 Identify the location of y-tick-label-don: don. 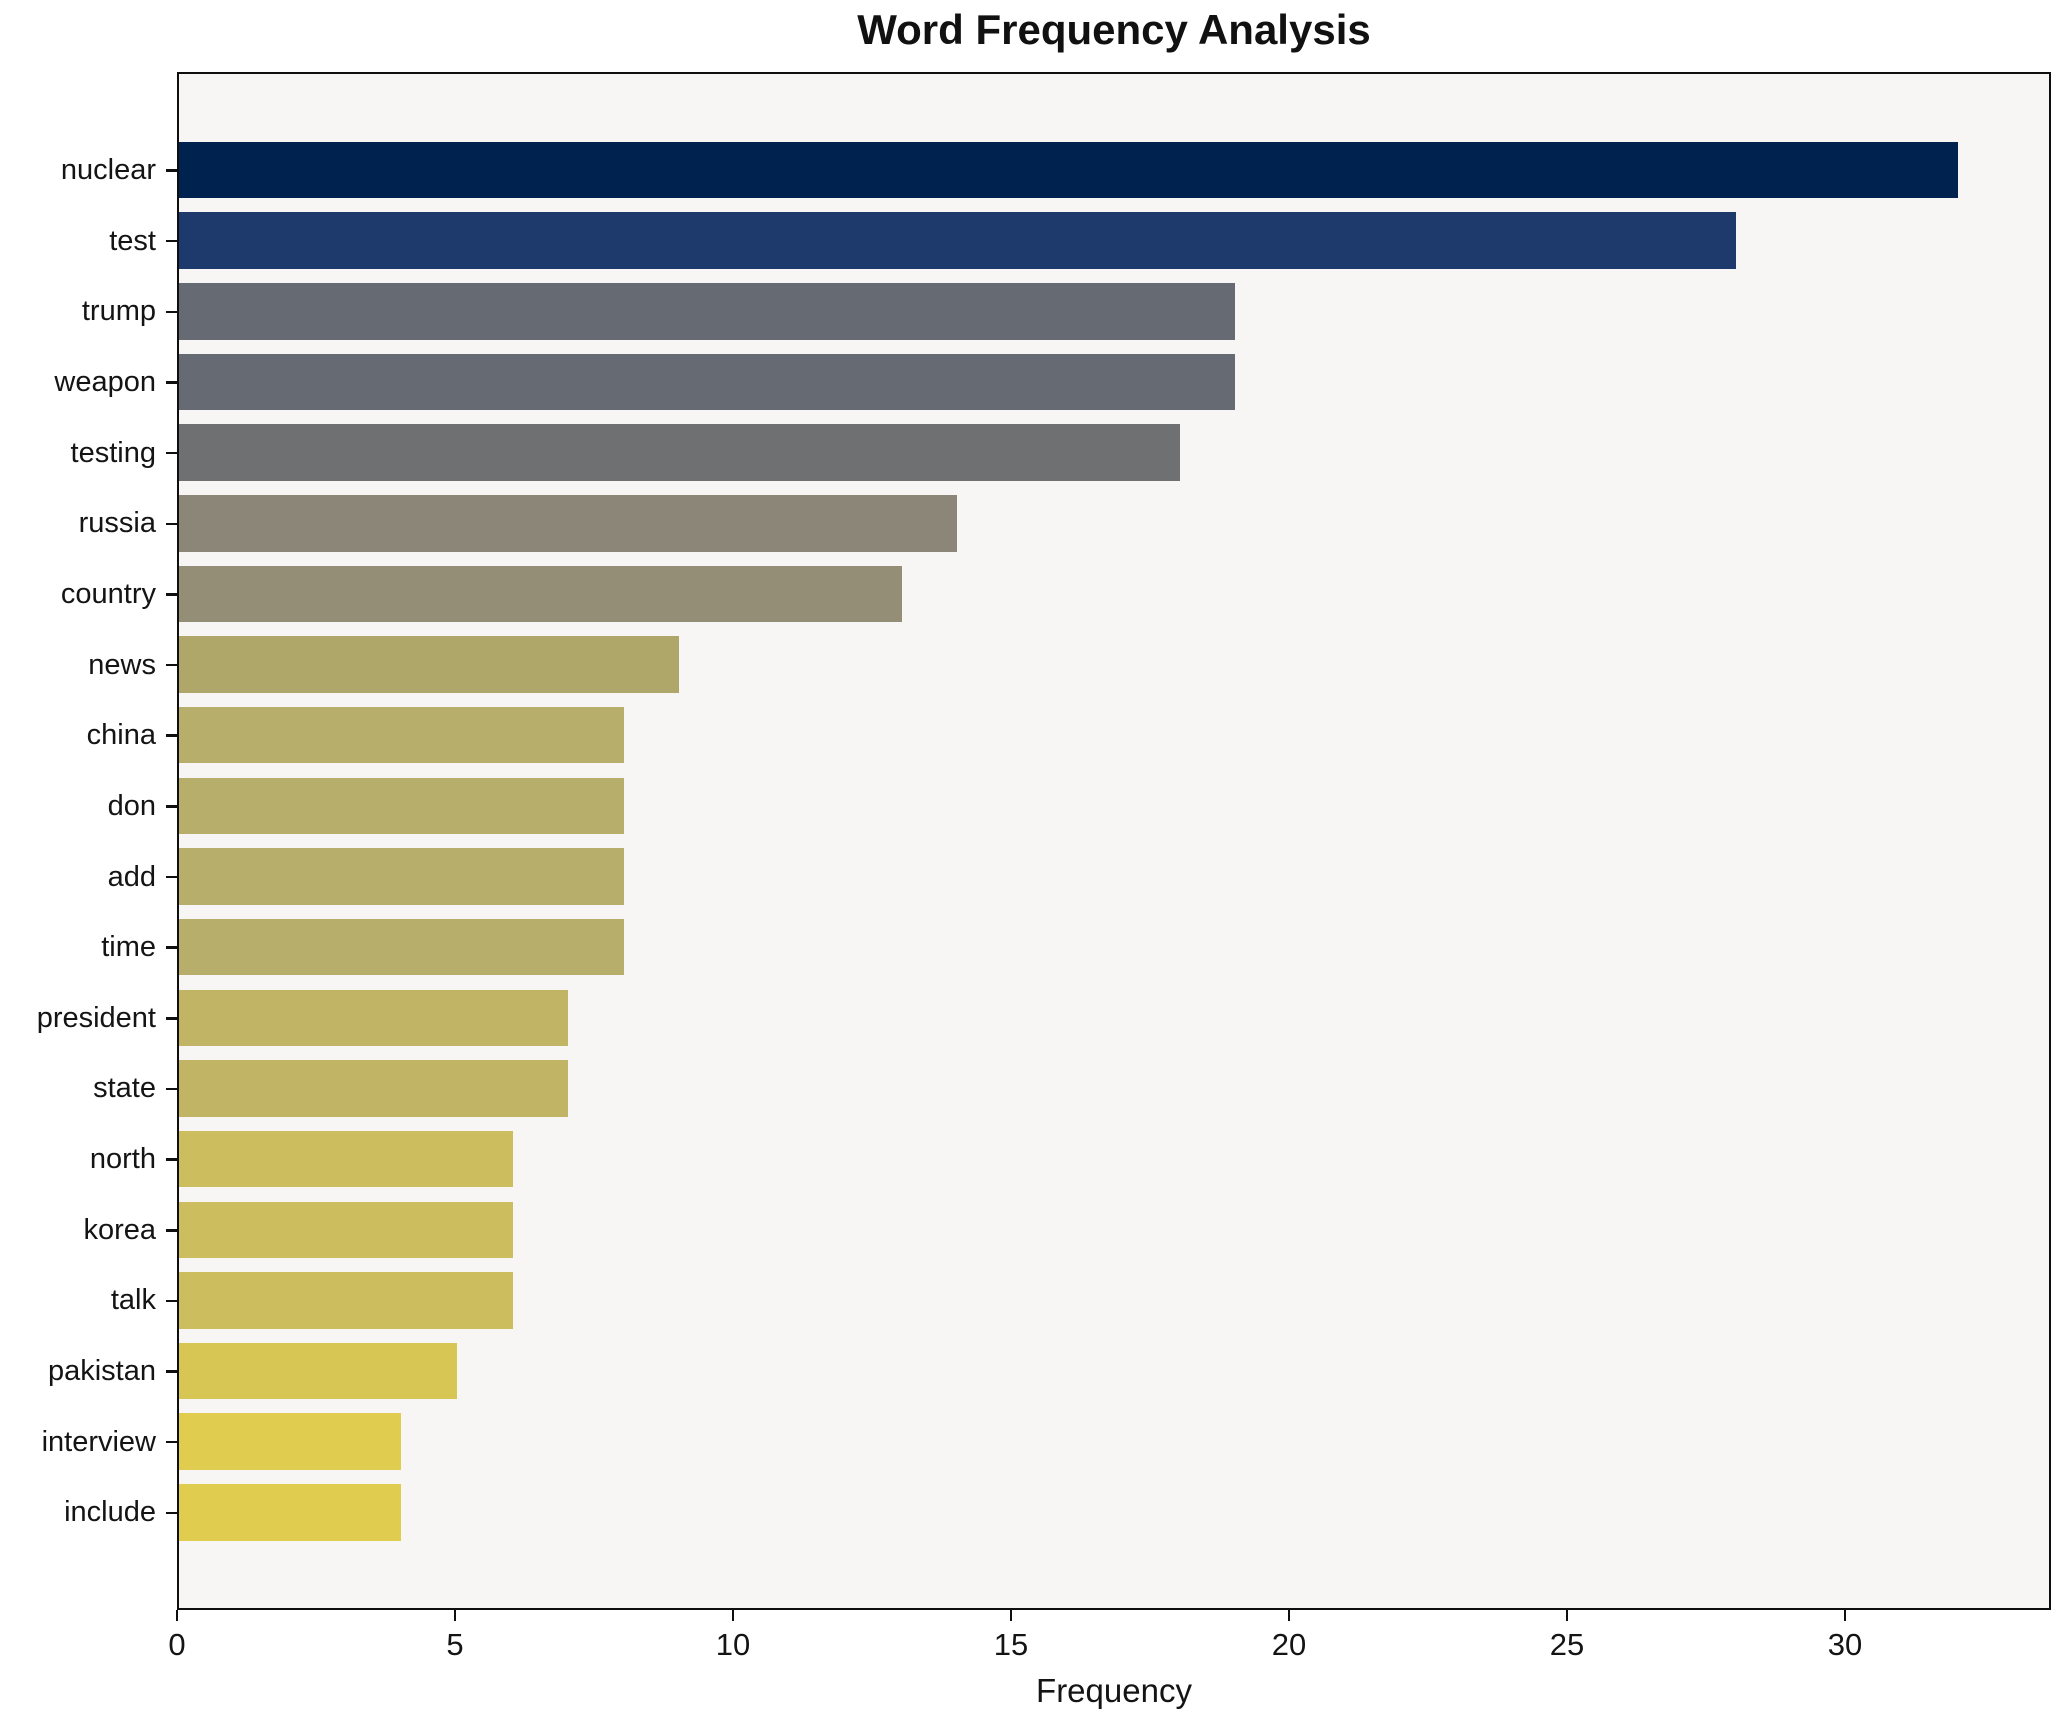
(131, 805).